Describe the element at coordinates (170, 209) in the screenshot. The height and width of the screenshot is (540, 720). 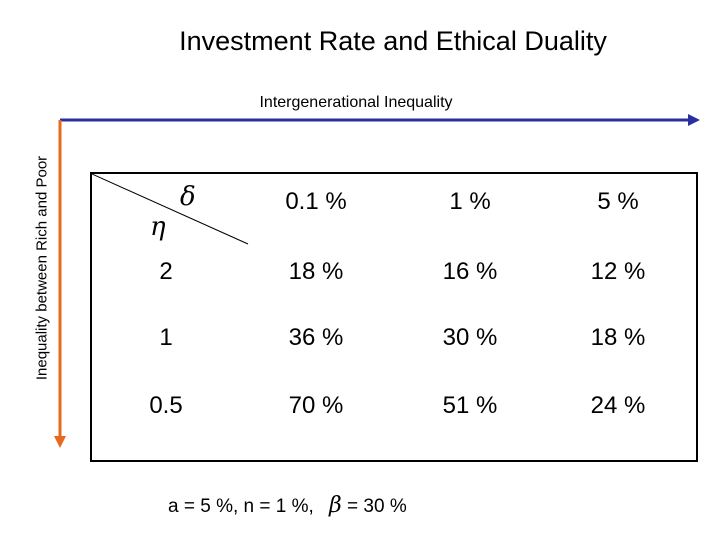
I see `corner-diagonal` at that location.